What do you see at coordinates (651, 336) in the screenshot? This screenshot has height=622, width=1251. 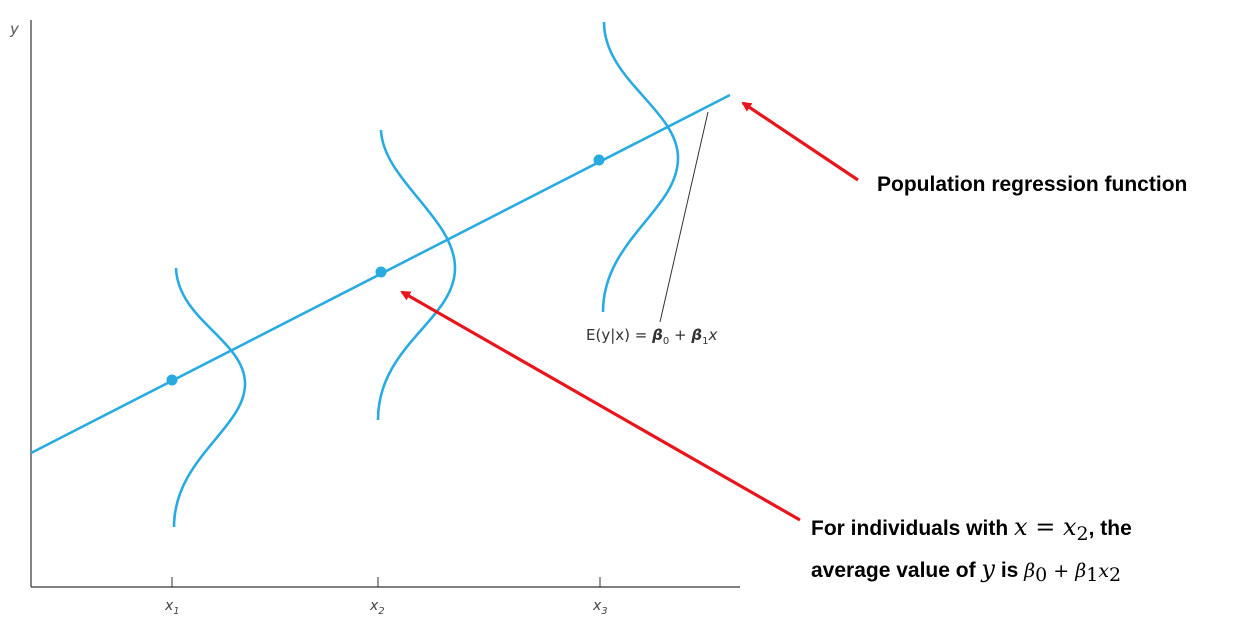 I see `regression-equation: E(y|x) = β0 + β1x` at bounding box center [651, 336].